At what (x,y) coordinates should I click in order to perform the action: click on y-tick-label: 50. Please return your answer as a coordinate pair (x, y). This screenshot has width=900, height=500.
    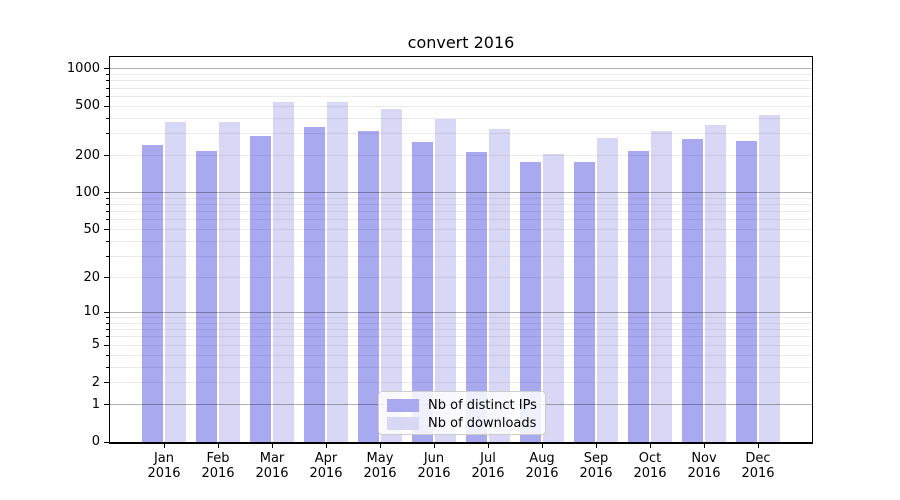
    Looking at the image, I should click on (91, 229).